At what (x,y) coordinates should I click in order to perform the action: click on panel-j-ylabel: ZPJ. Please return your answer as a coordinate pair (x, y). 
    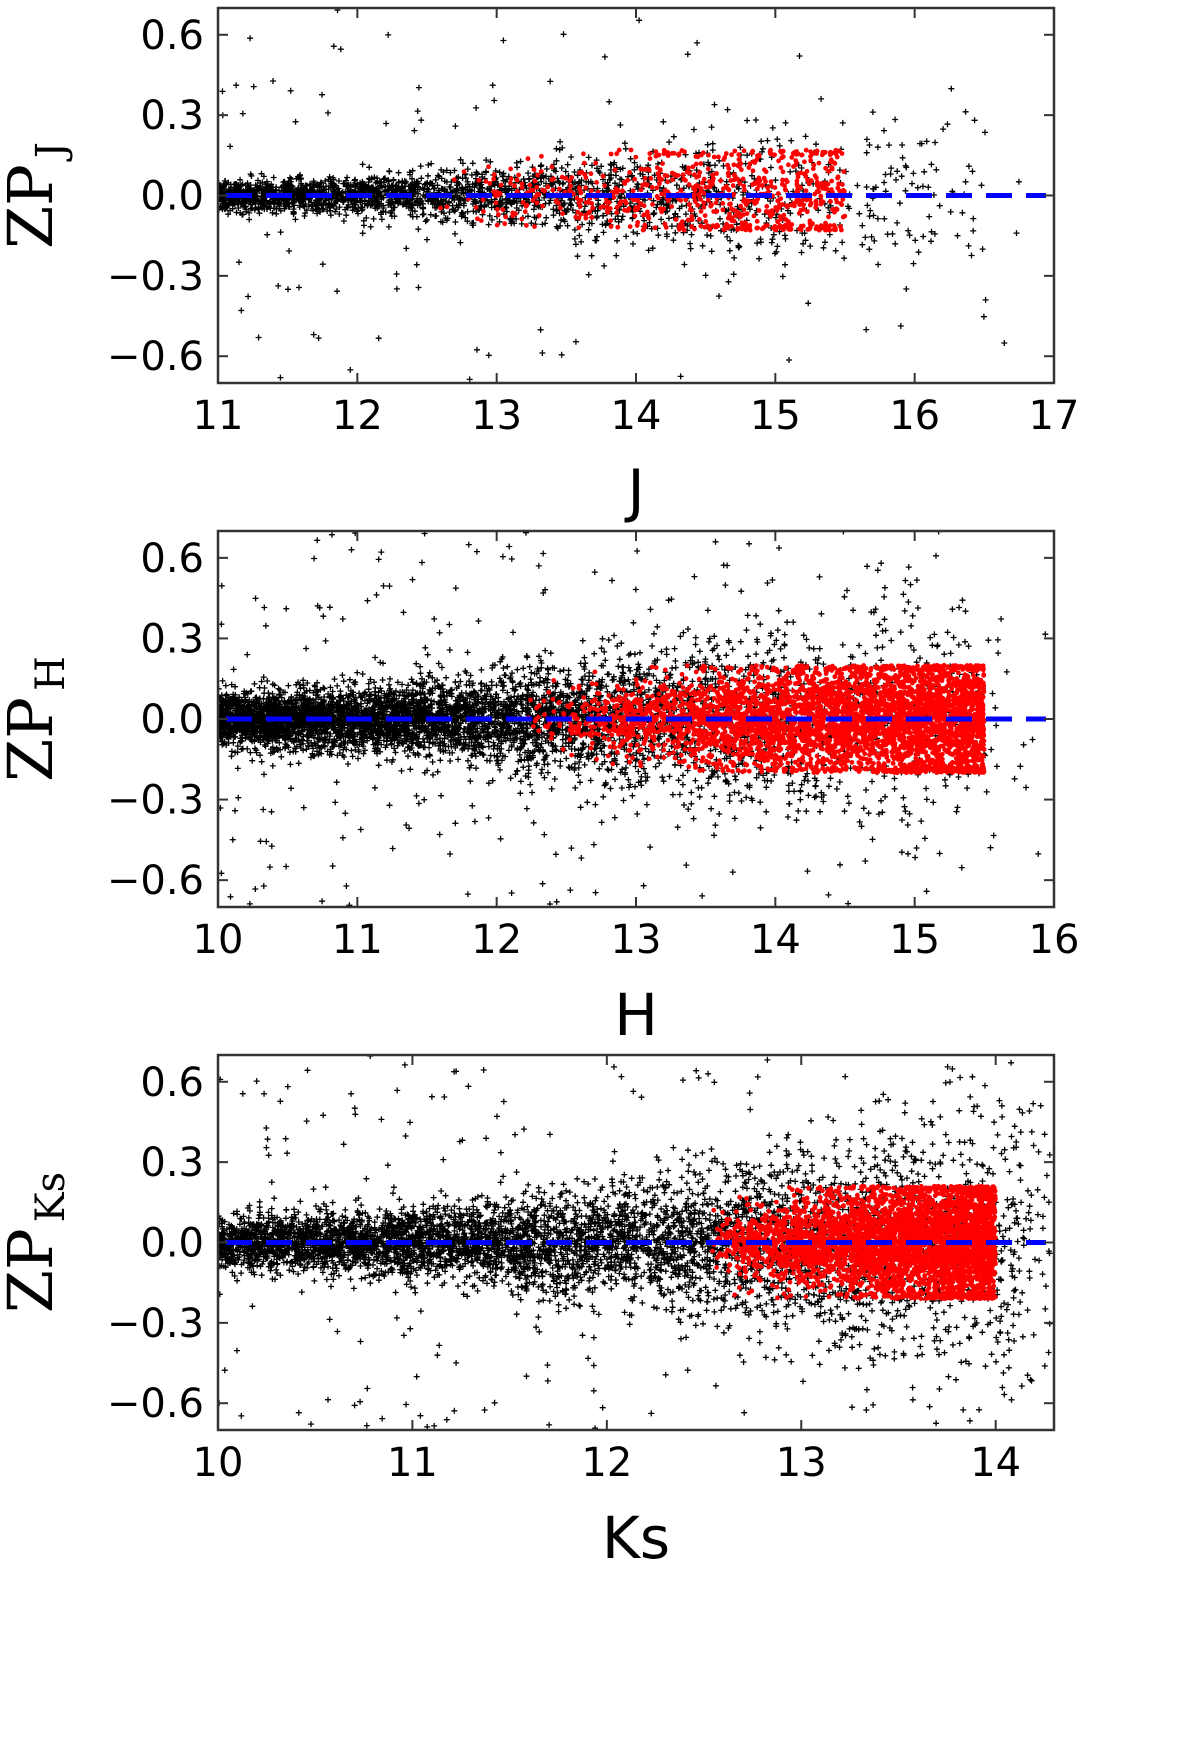
    Looking at the image, I should click on (37, 195).